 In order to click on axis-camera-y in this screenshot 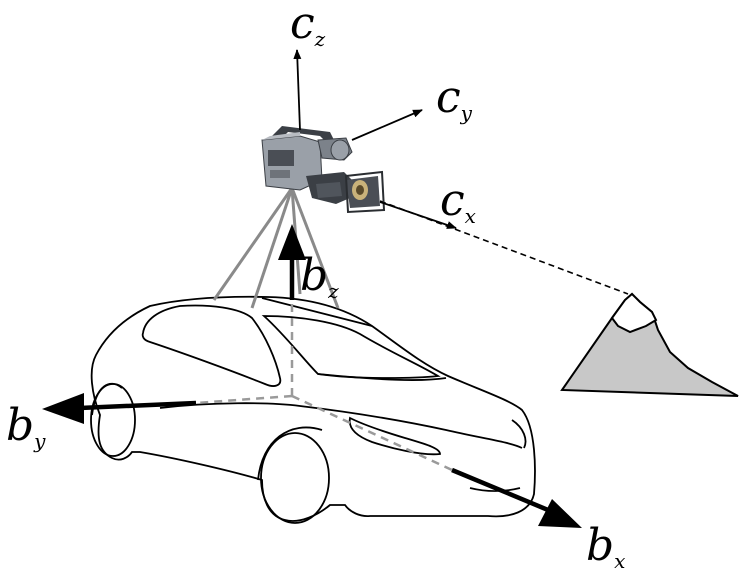, I will do `click(387, 125)`.